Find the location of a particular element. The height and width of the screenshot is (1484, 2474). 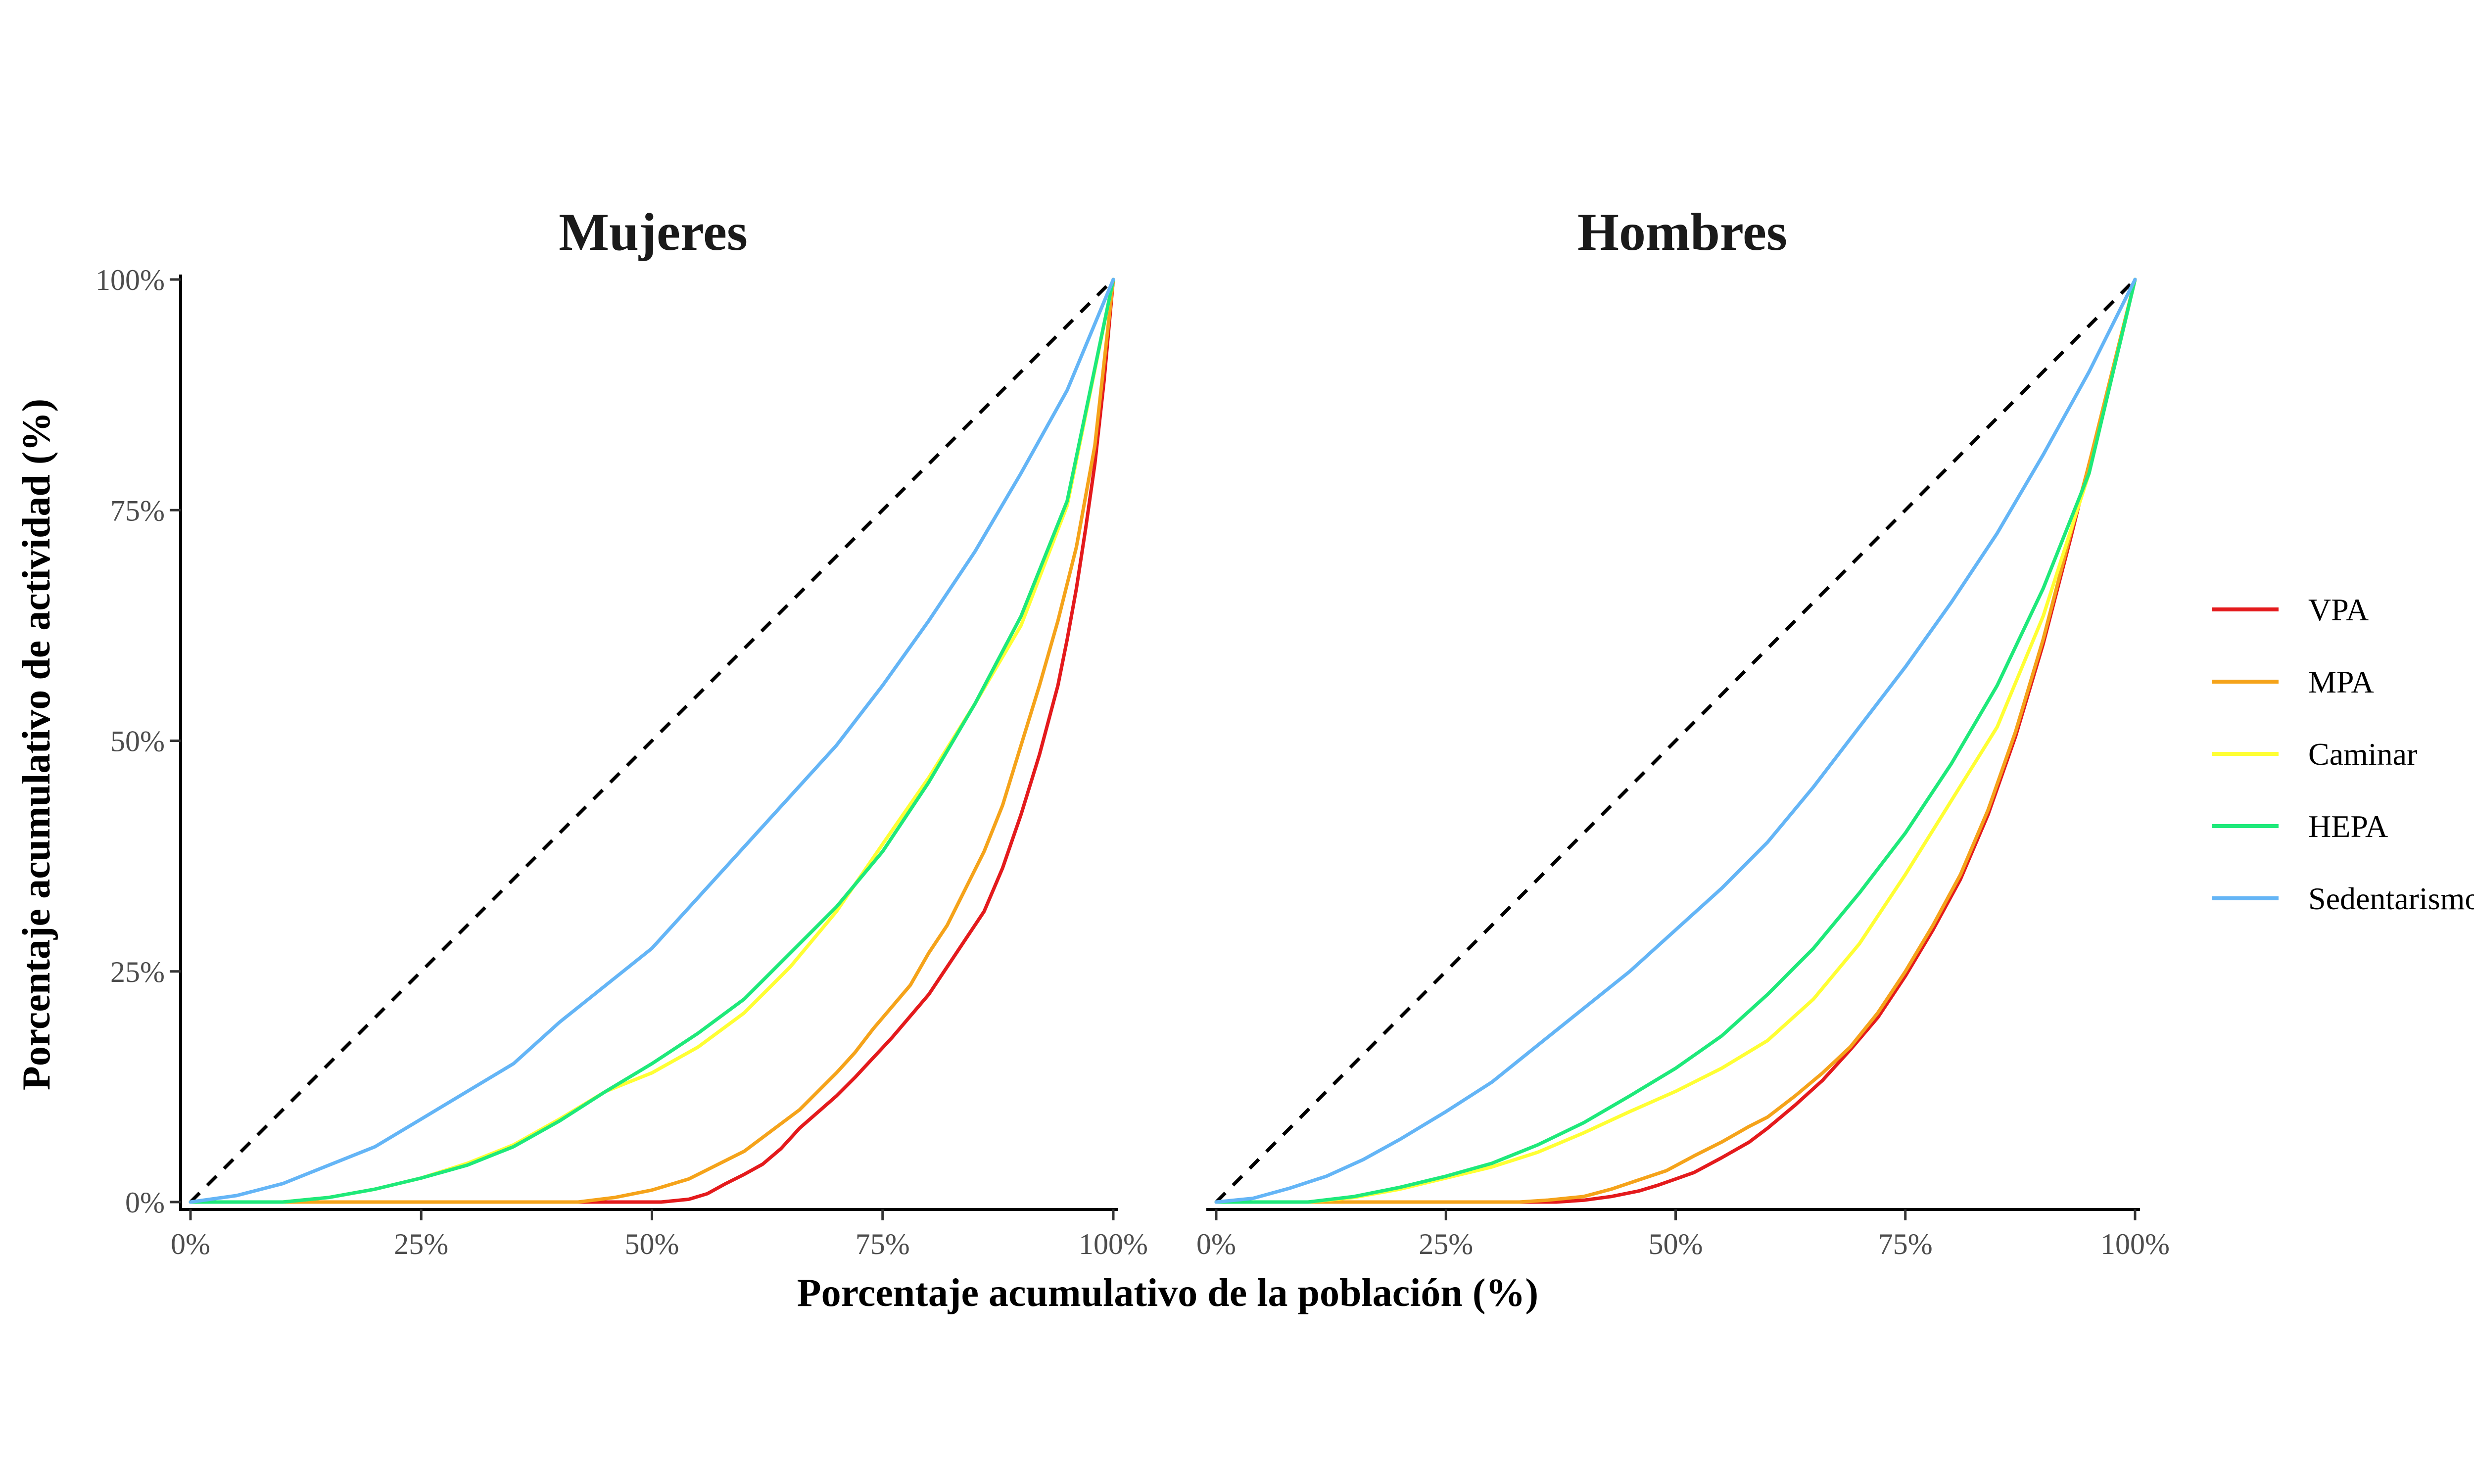

legend-label: VPA is located at coordinates (2338, 609).